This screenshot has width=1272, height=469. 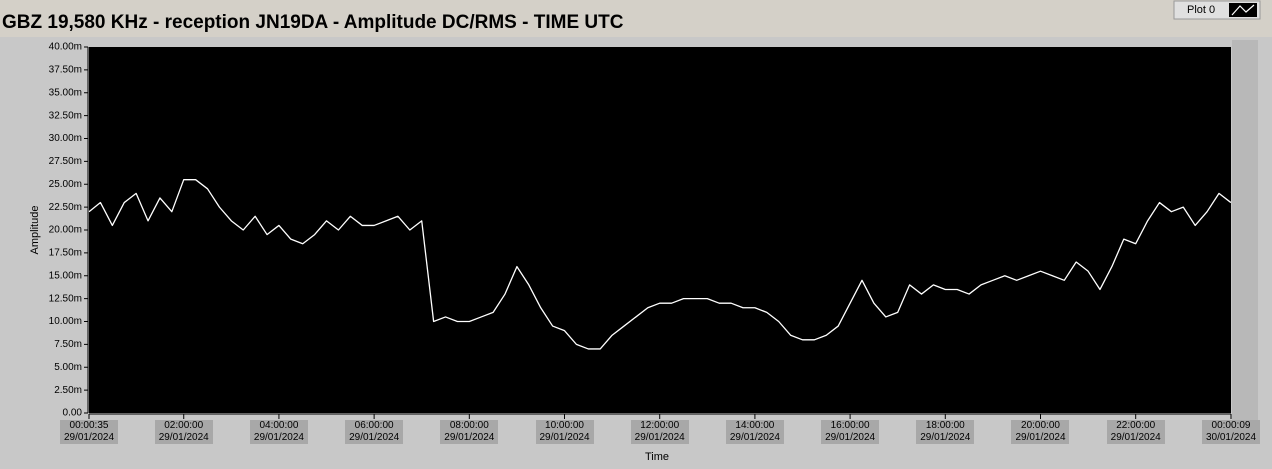 What do you see at coordinates (65, 298) in the screenshot?
I see `y-tick-label: 12.50m` at bounding box center [65, 298].